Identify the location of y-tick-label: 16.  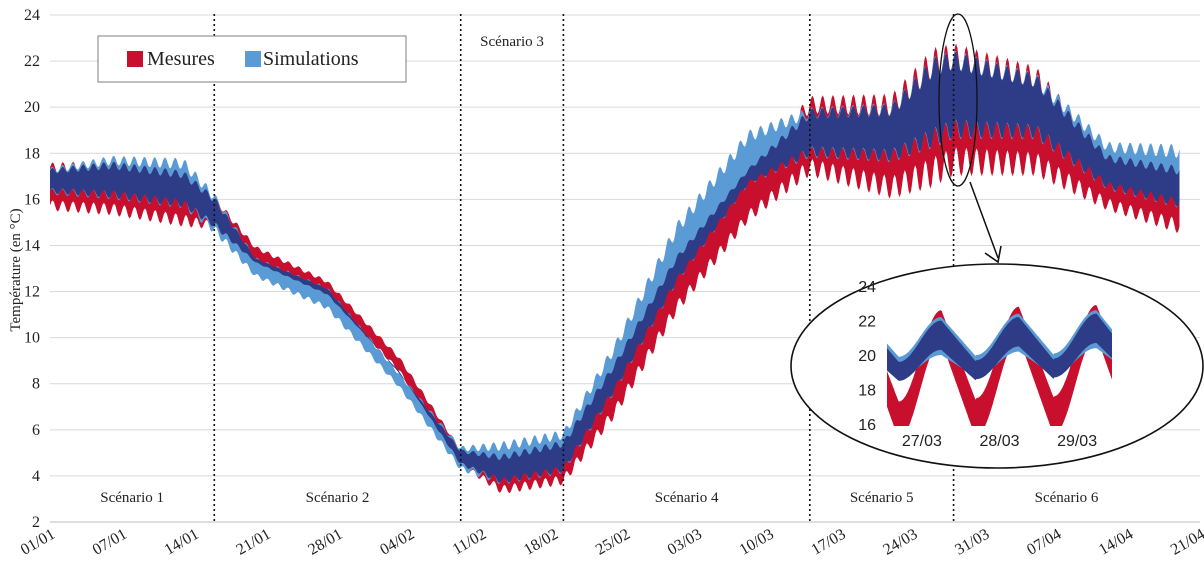
(32, 199).